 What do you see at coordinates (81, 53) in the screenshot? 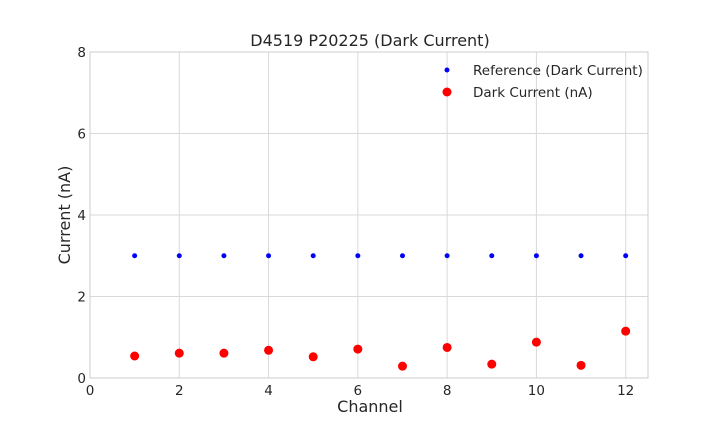
I see `y-tick-label: 8` at bounding box center [81, 53].